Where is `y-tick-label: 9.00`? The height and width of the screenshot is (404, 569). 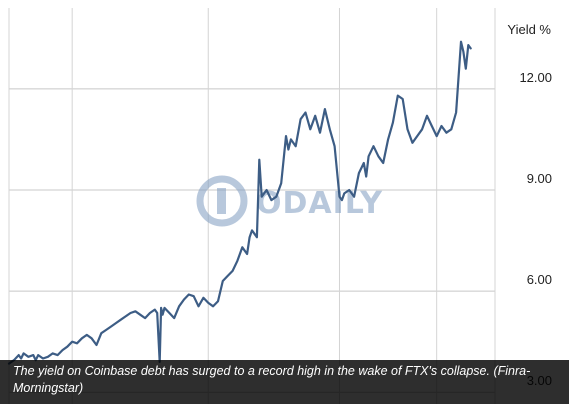
y-tick-label: 9.00 is located at coordinates (539, 178).